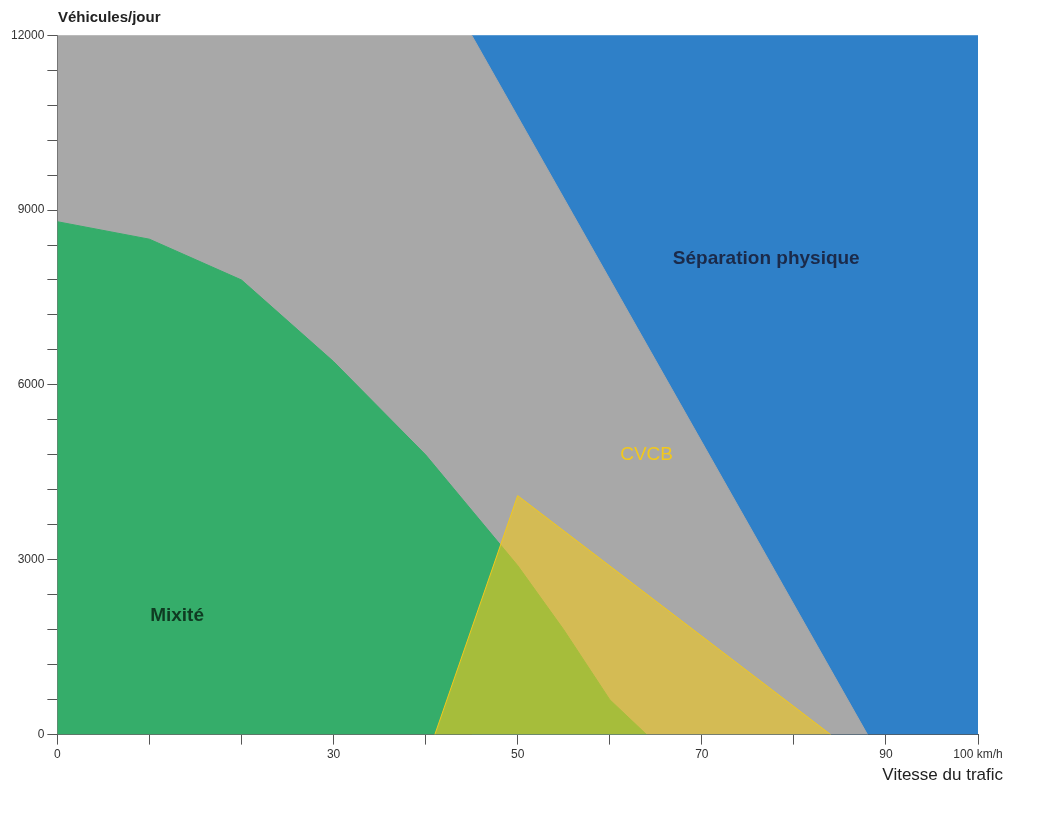 This screenshot has height=827, width=1041. What do you see at coordinates (646, 454) in the screenshot?
I see `annotation: CVCB` at bounding box center [646, 454].